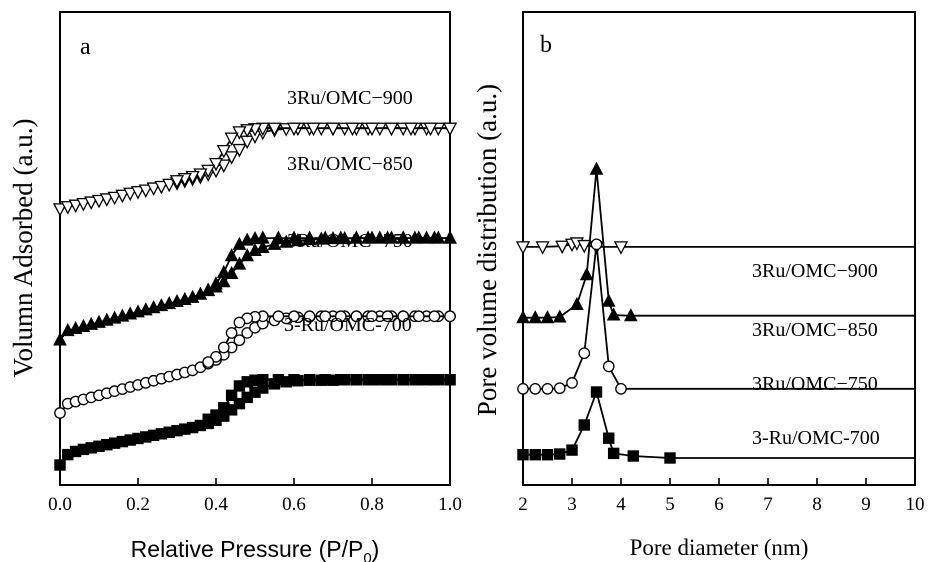 This screenshot has width=928, height=562. Describe the element at coordinates (255, 549) in the screenshot. I see `panel-a-x-axis-title: Relative Pressure (P/P0)` at that location.